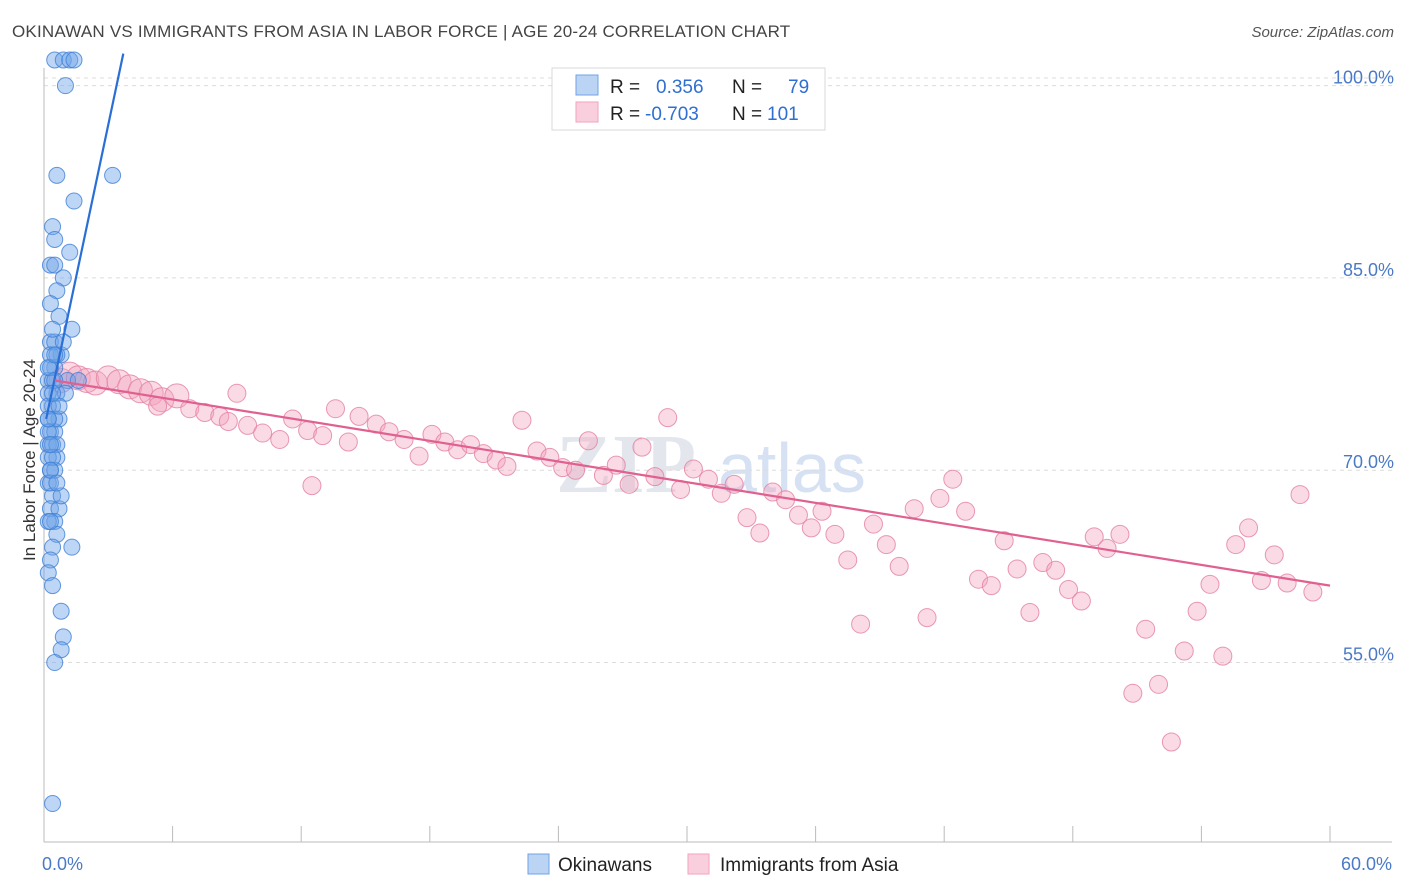 The image size is (1406, 892). What do you see at coordinates (587, 112) in the screenshot?
I see `legend-swatch-immigrants` at bounding box center [587, 112].